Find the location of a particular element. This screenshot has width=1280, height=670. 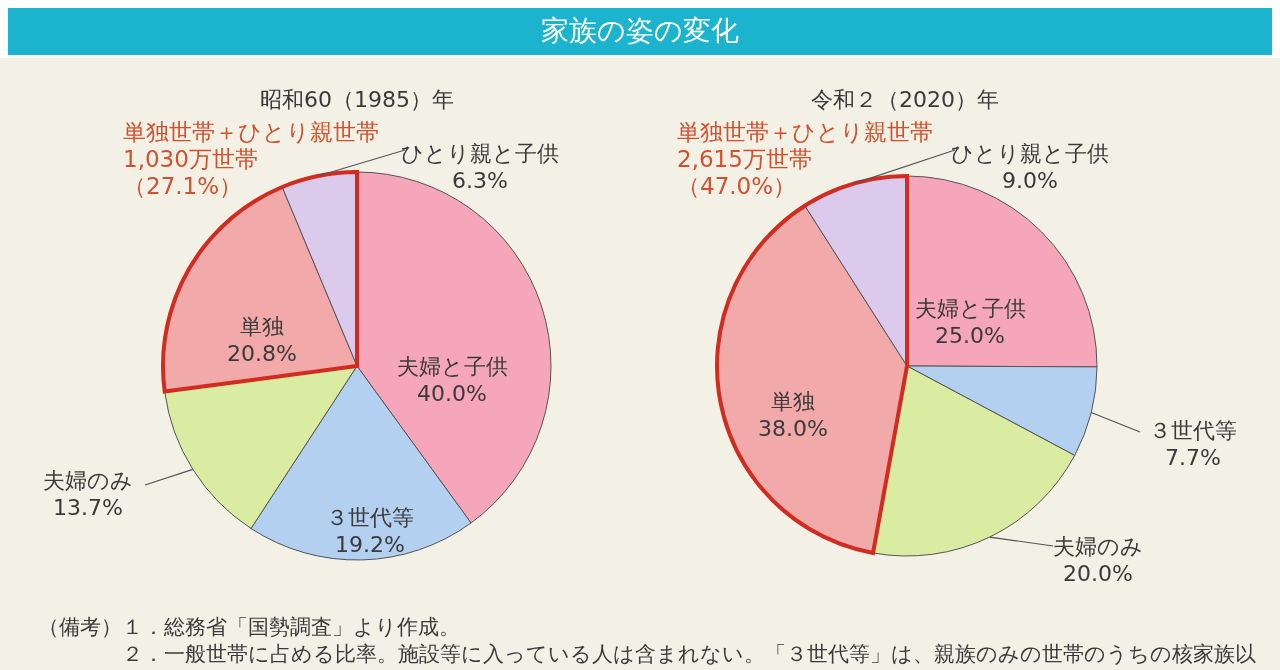

data-label: 7.7% is located at coordinates (1193, 457).